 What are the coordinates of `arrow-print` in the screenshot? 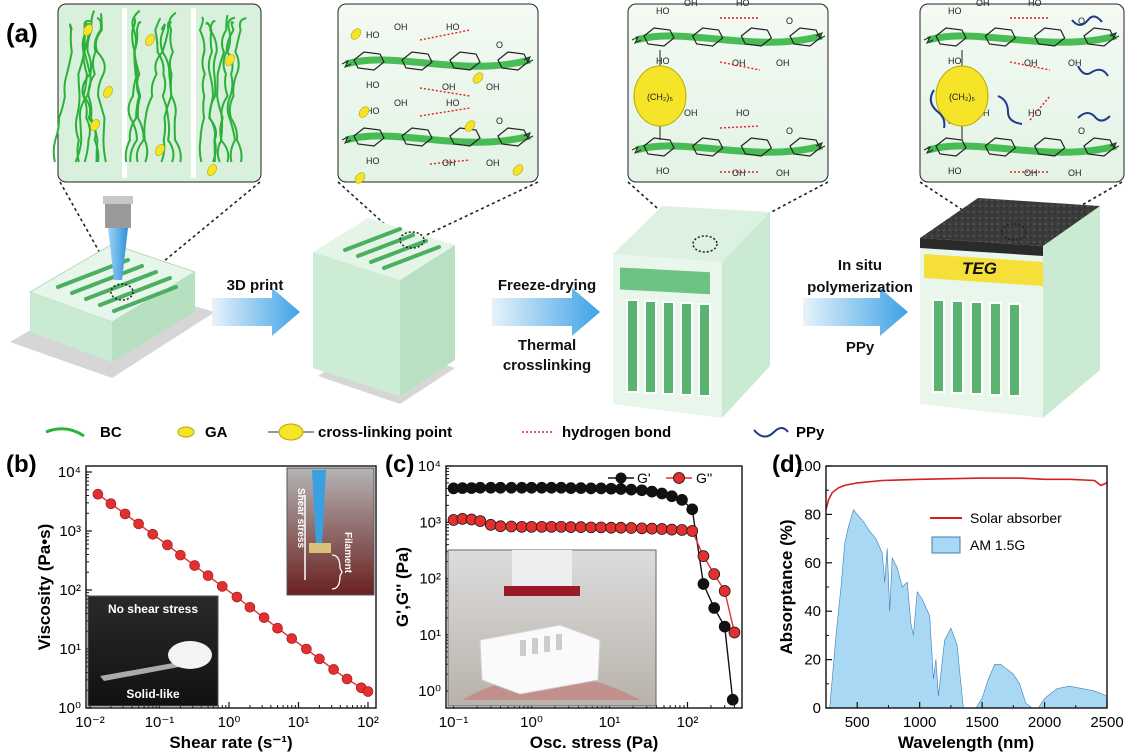 It's located at (256, 312).